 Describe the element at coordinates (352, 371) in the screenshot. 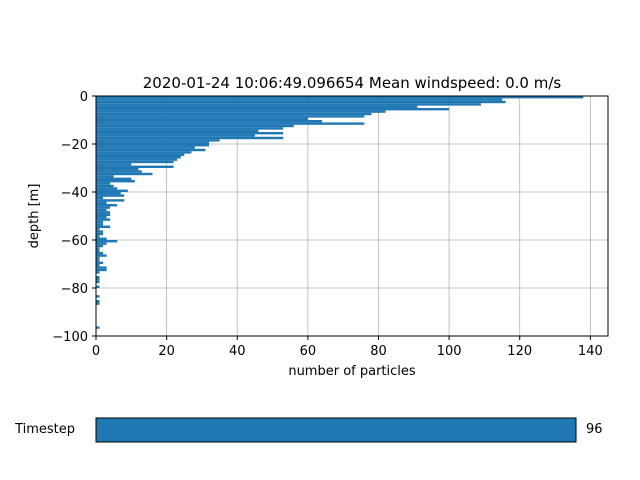

I see `x-axis-label: number of particles` at that location.